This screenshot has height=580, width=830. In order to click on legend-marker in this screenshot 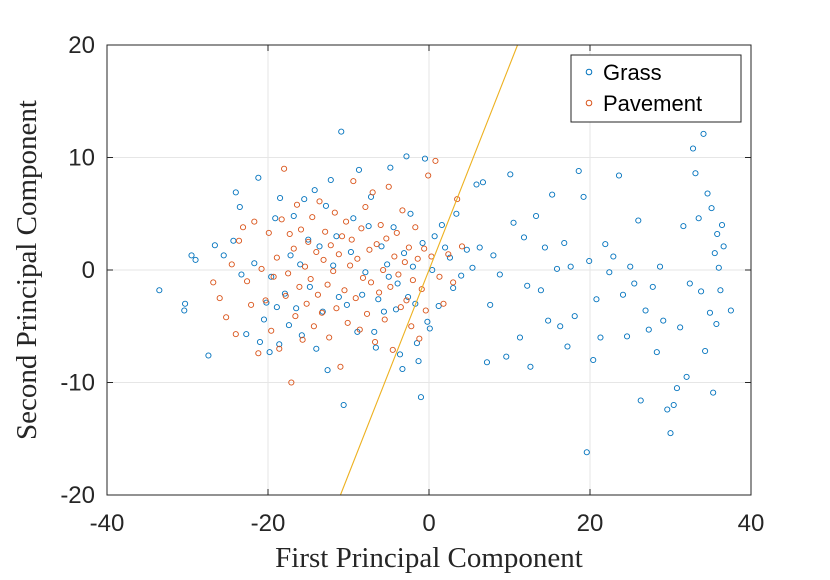, I will do `click(589, 72)`.